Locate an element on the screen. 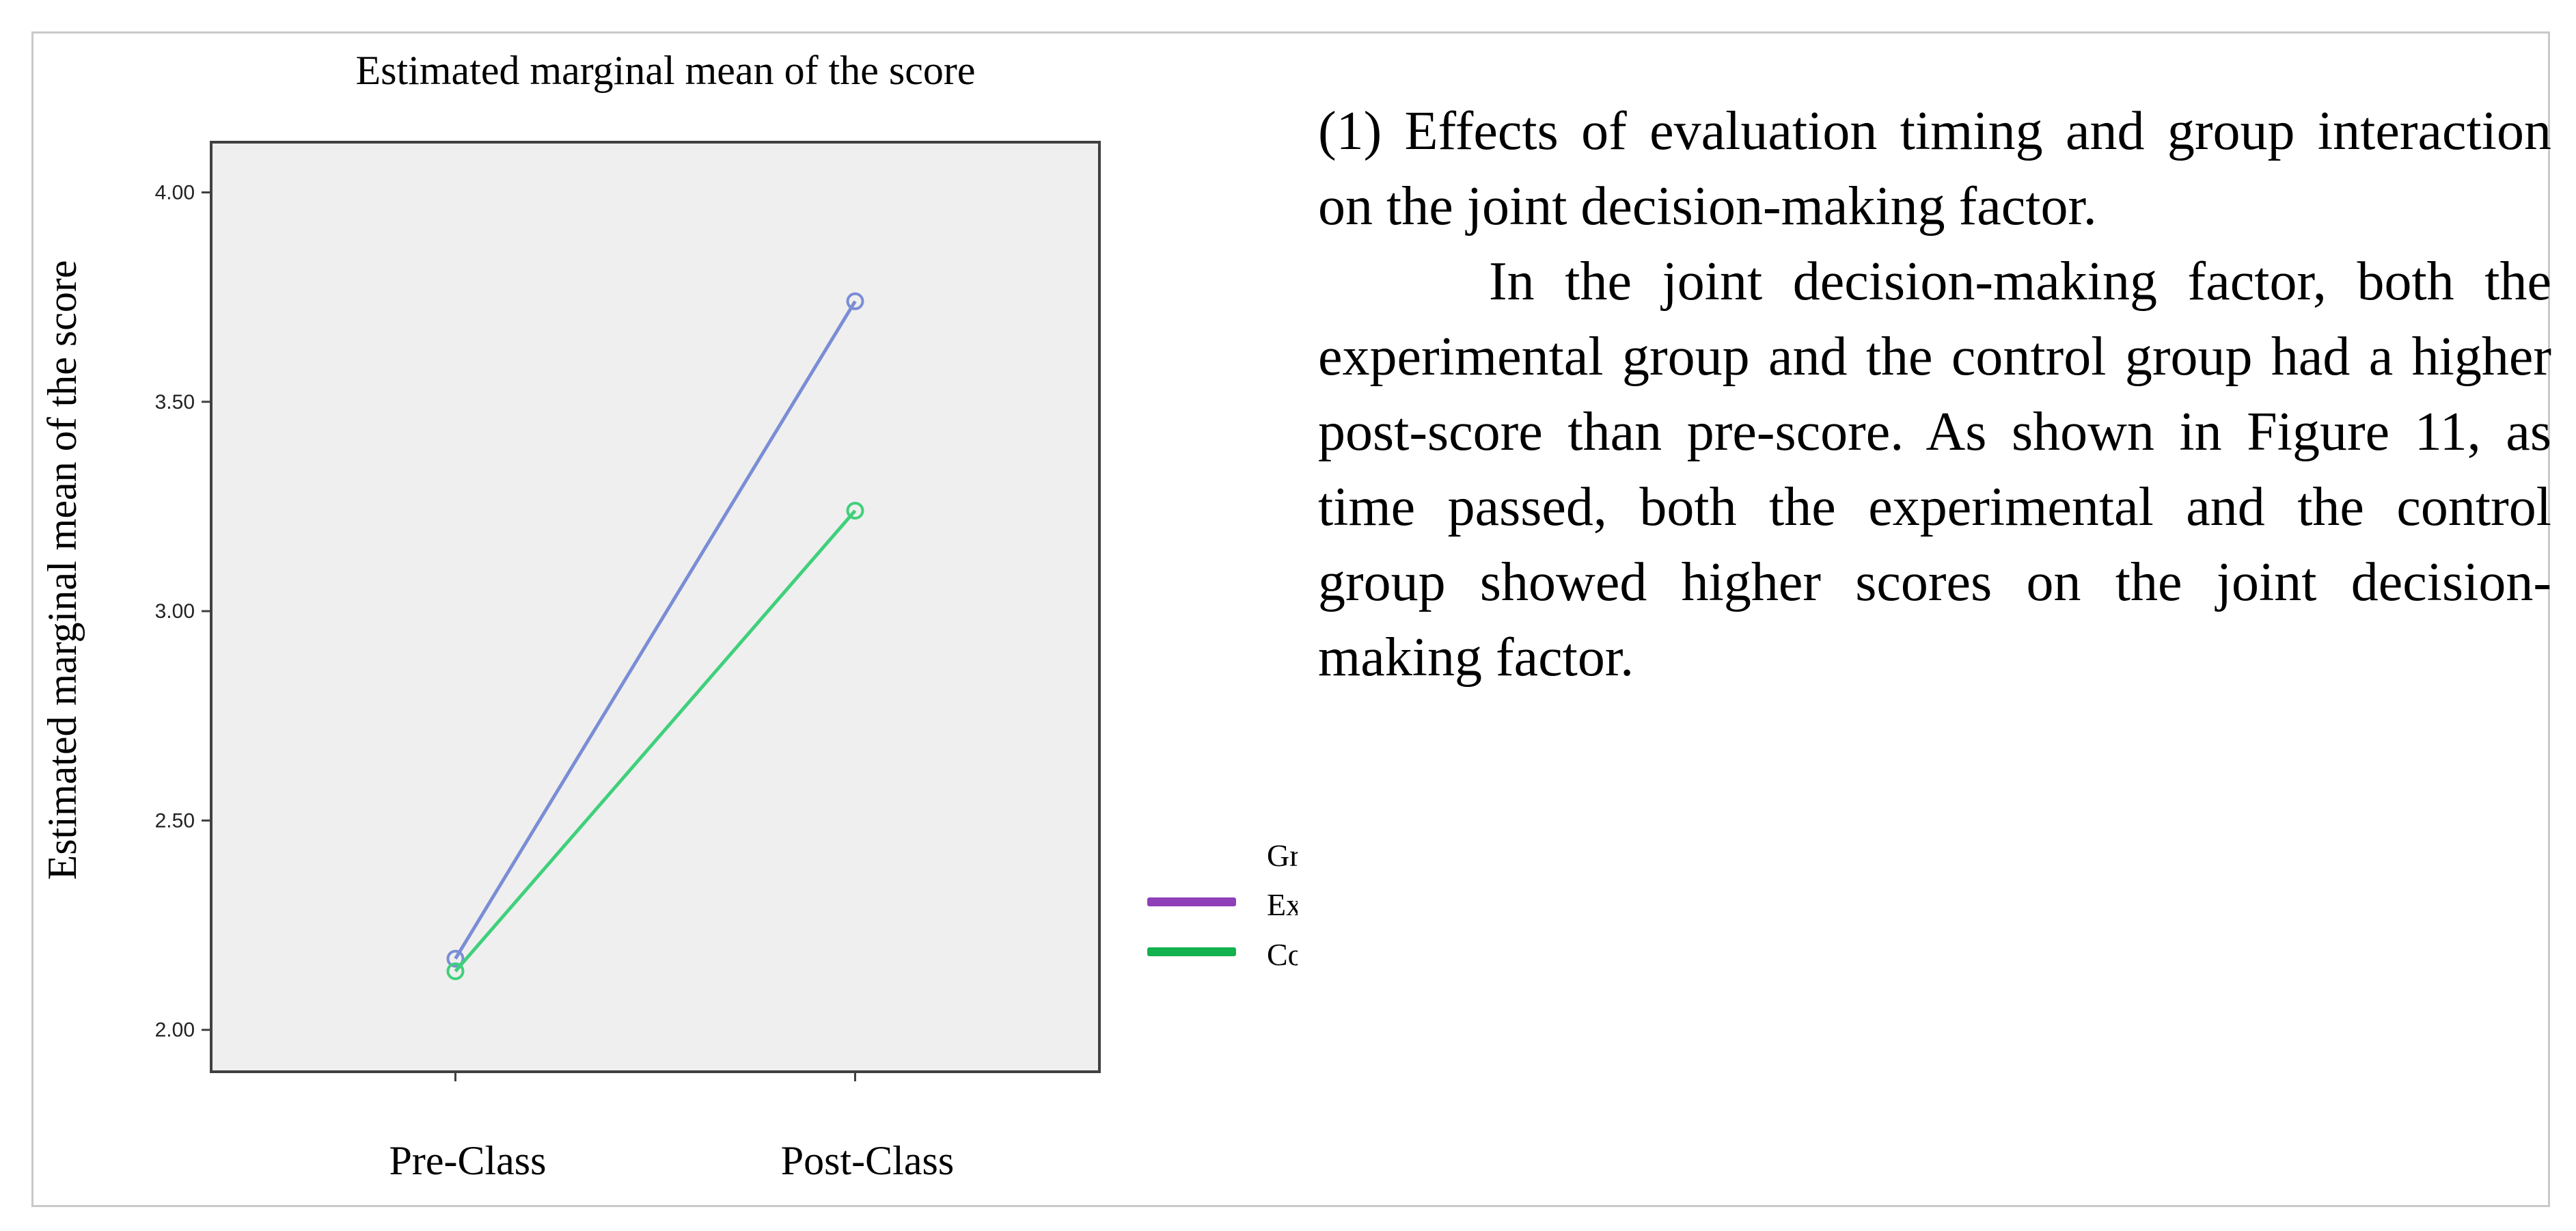 Image resolution: width=2576 pixels, height=1231 pixels. y-tick-label: 2.50 is located at coordinates (175, 820).